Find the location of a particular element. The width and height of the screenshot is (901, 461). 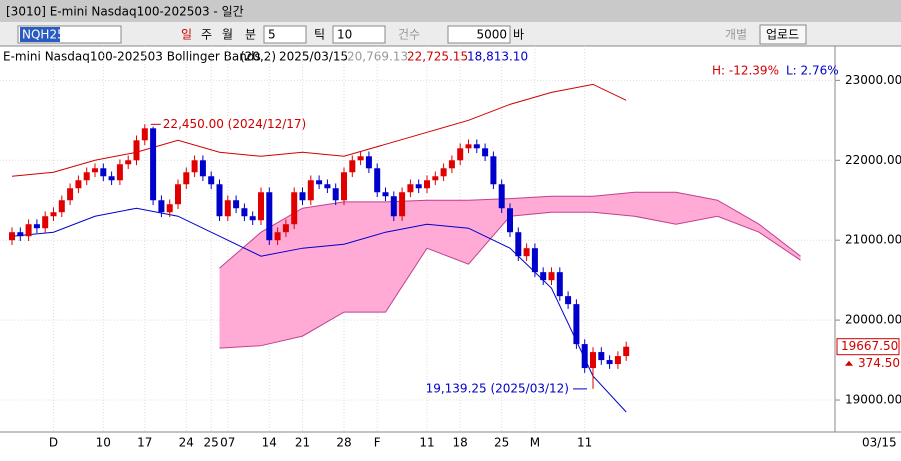

minute-box is located at coordinates (285, 34).